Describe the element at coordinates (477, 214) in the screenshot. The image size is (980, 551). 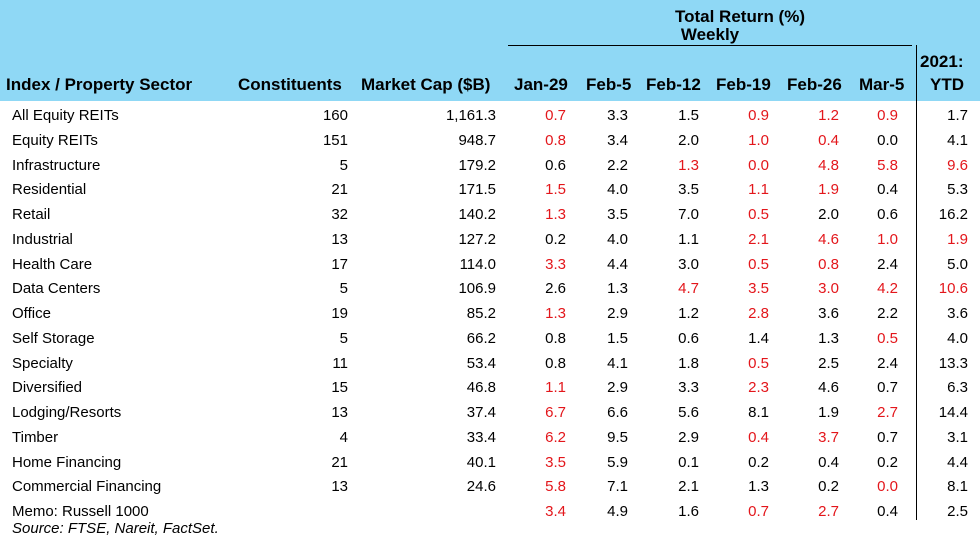
I see `row-market-cap: 140.2` at that location.